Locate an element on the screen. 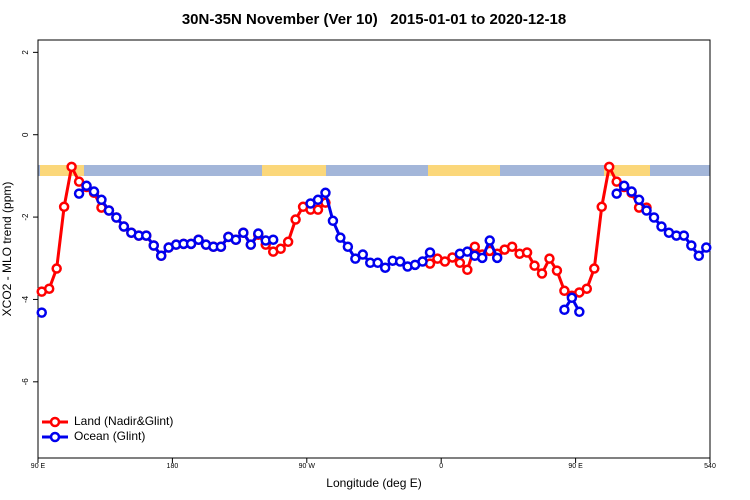 The width and height of the screenshot is (750, 500). mask-ocean is located at coordinates (374, 170).